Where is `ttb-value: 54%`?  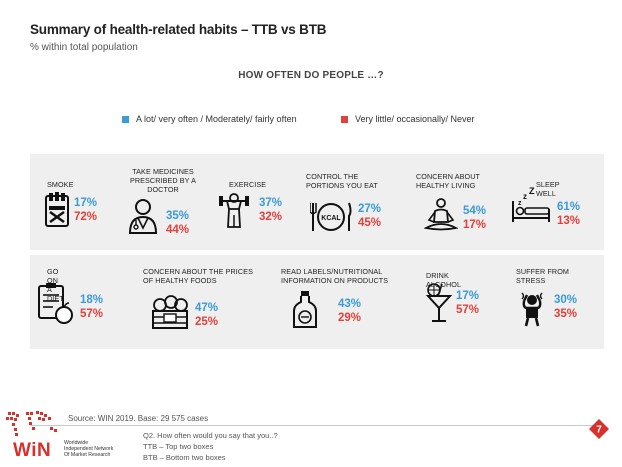 ttb-value: 54% is located at coordinates (475, 211).